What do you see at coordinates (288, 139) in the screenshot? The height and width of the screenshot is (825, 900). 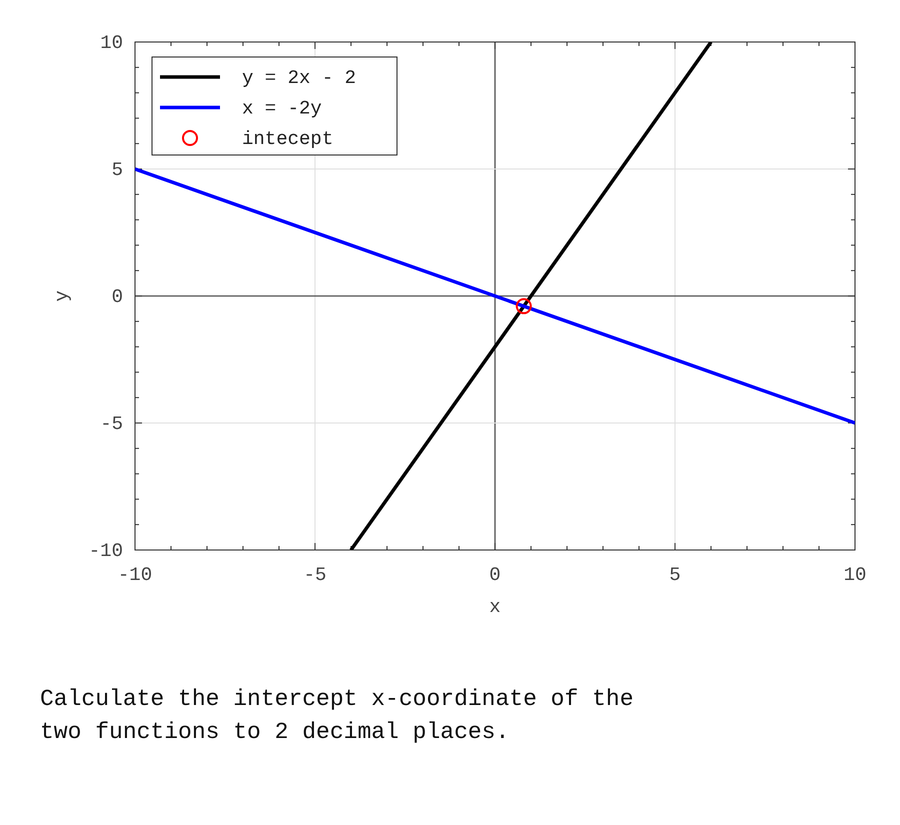 I see `legend-label: intecept` at bounding box center [288, 139].